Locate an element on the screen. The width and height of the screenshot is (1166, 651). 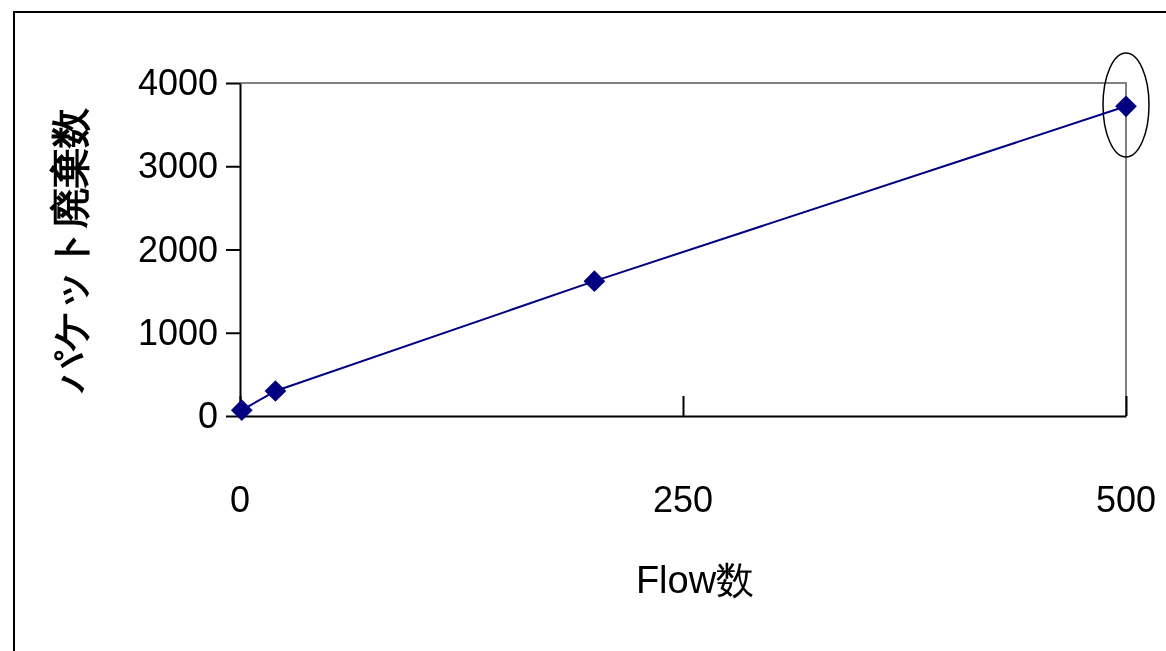
y-tick-label: 0 is located at coordinates (207, 416).